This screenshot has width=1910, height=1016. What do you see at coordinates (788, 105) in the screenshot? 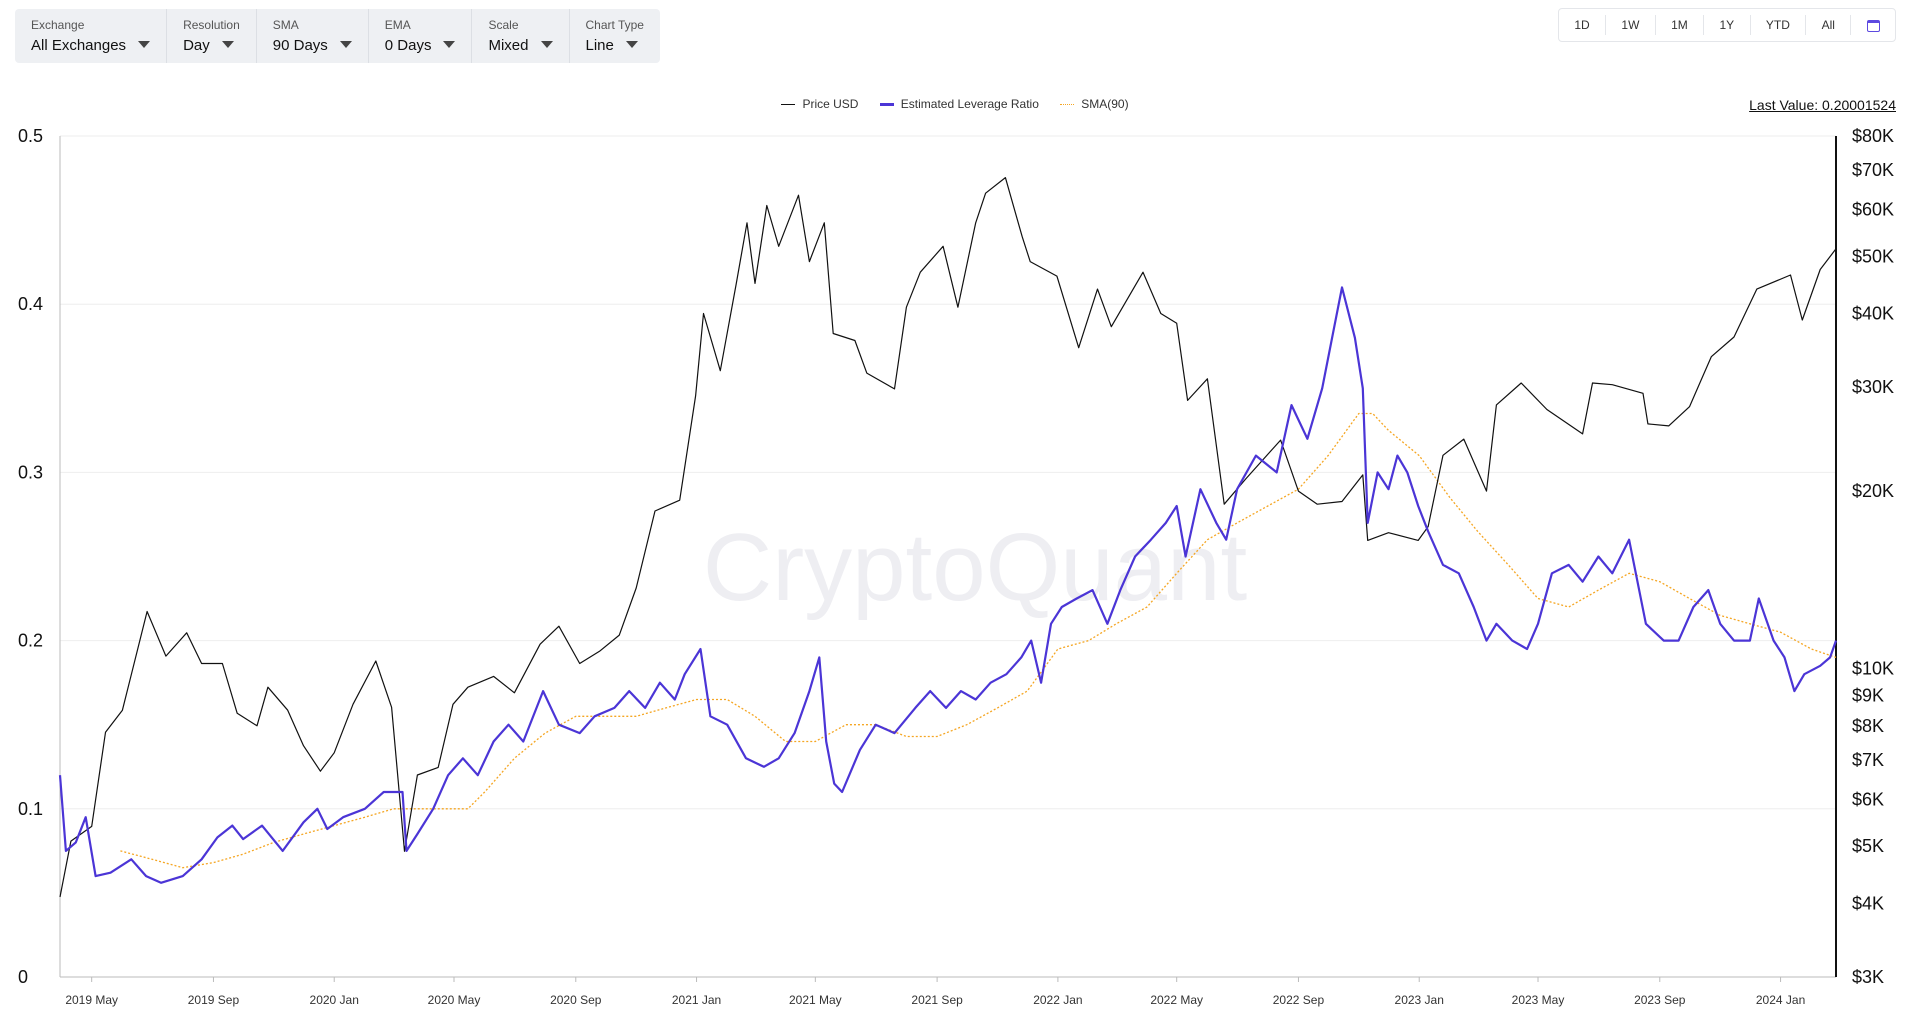
I see `legend-price-swatch` at bounding box center [788, 105].